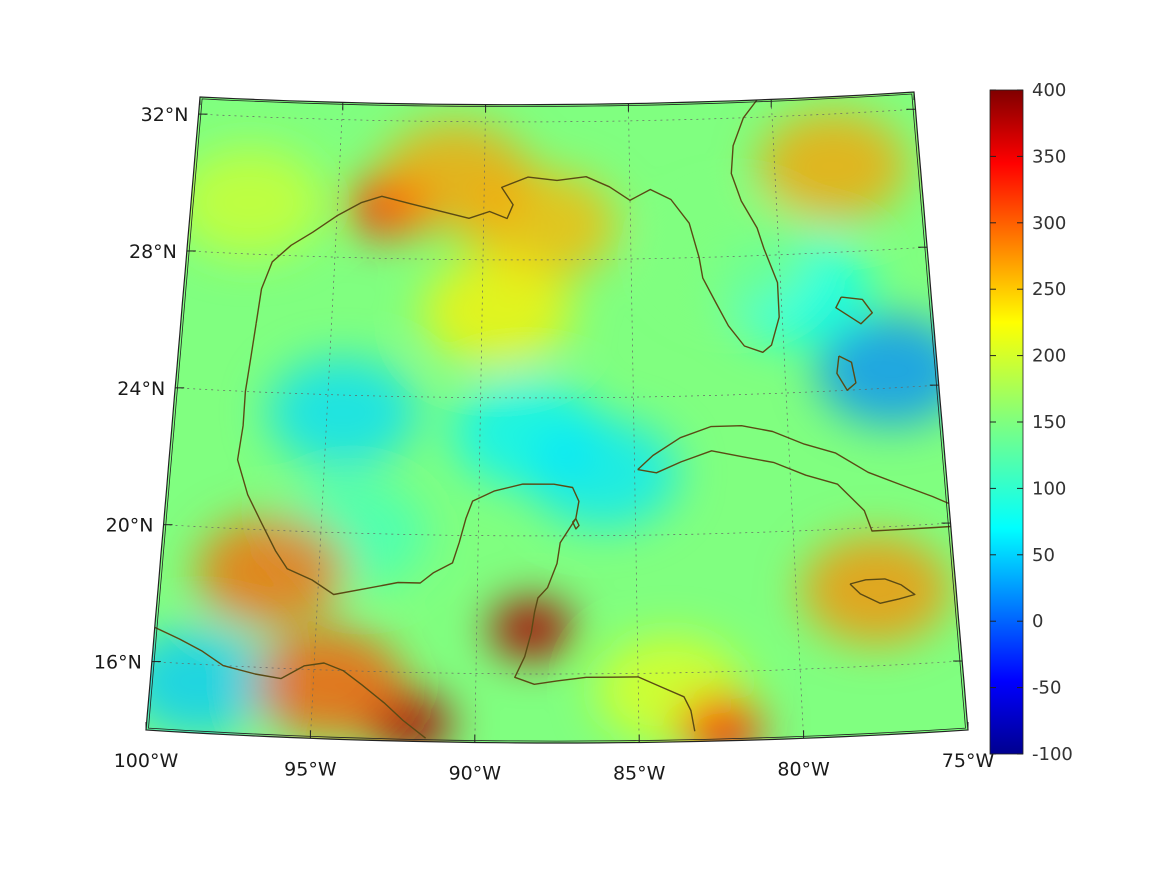  What do you see at coordinates (1049, 156) in the screenshot?
I see `colorbar-tick-label: 350` at bounding box center [1049, 156].